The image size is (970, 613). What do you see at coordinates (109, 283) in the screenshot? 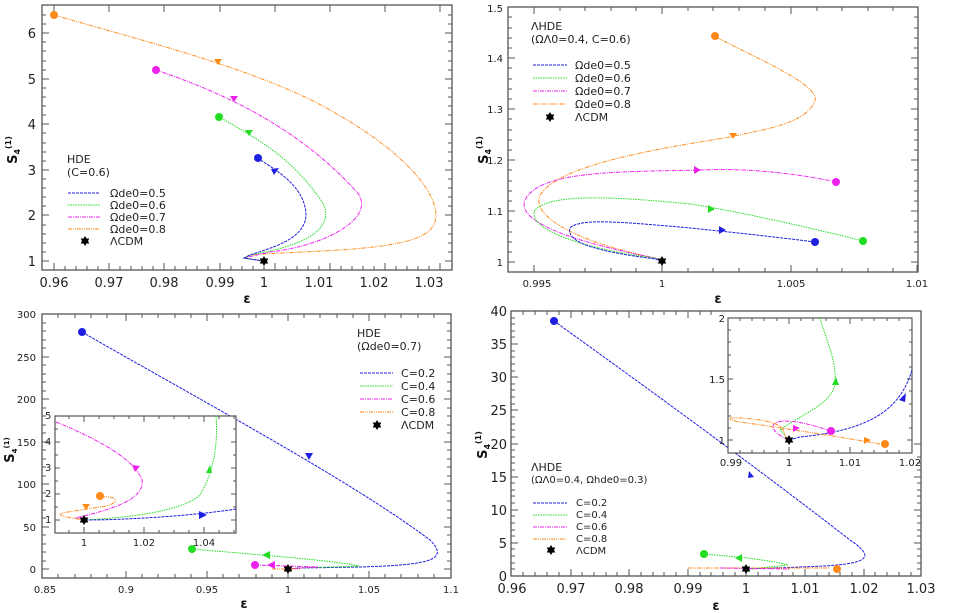
I see `x-tick-label: 0.97` at bounding box center [109, 283].